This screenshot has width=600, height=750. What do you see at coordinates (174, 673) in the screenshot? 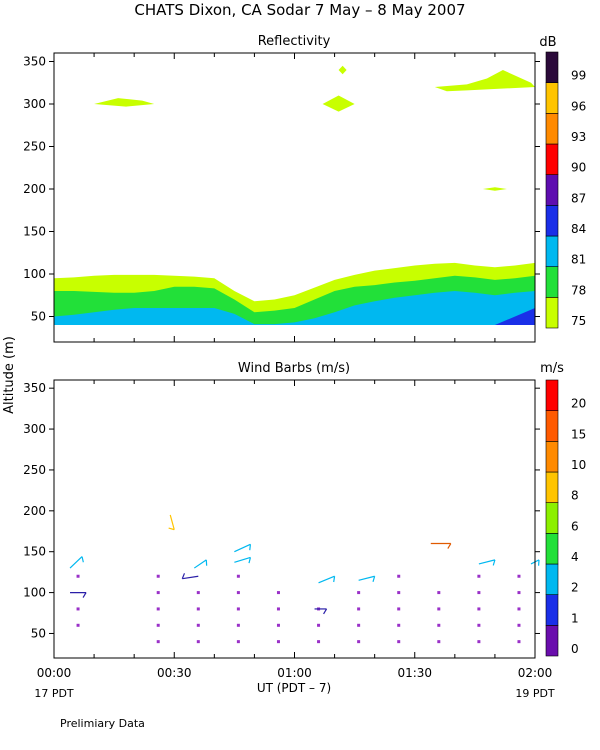
I see `x-tick-label: 00:30` at bounding box center [174, 673].